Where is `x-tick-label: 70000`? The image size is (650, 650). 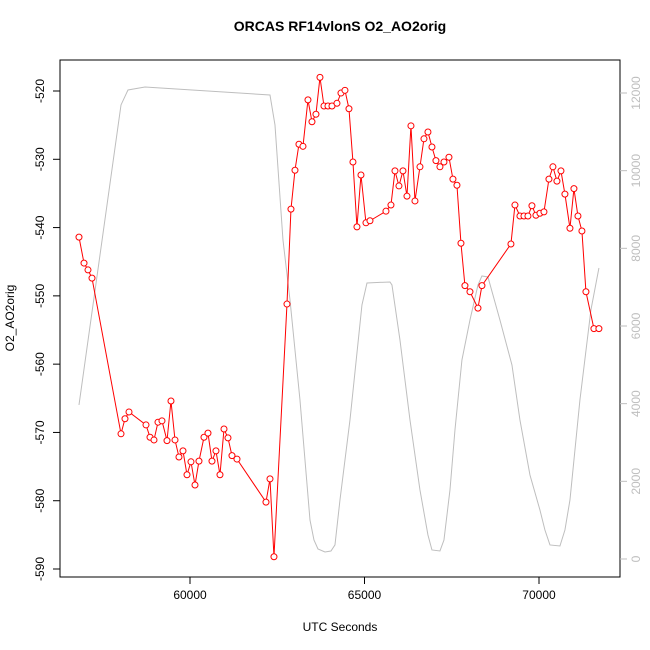 x-tick-label: 70000 is located at coordinates (539, 595).